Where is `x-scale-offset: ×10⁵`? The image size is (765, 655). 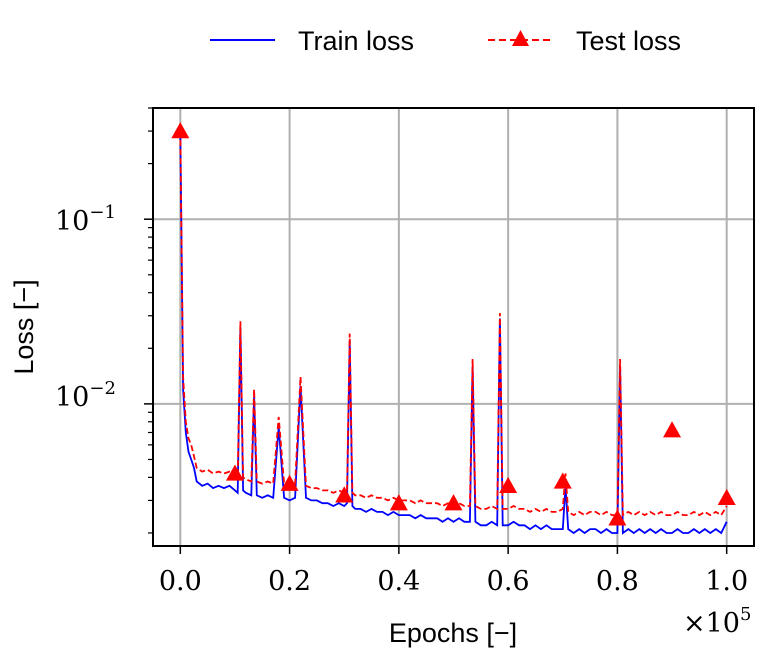
x-scale-offset: ×10⁵ is located at coordinates (717, 621).